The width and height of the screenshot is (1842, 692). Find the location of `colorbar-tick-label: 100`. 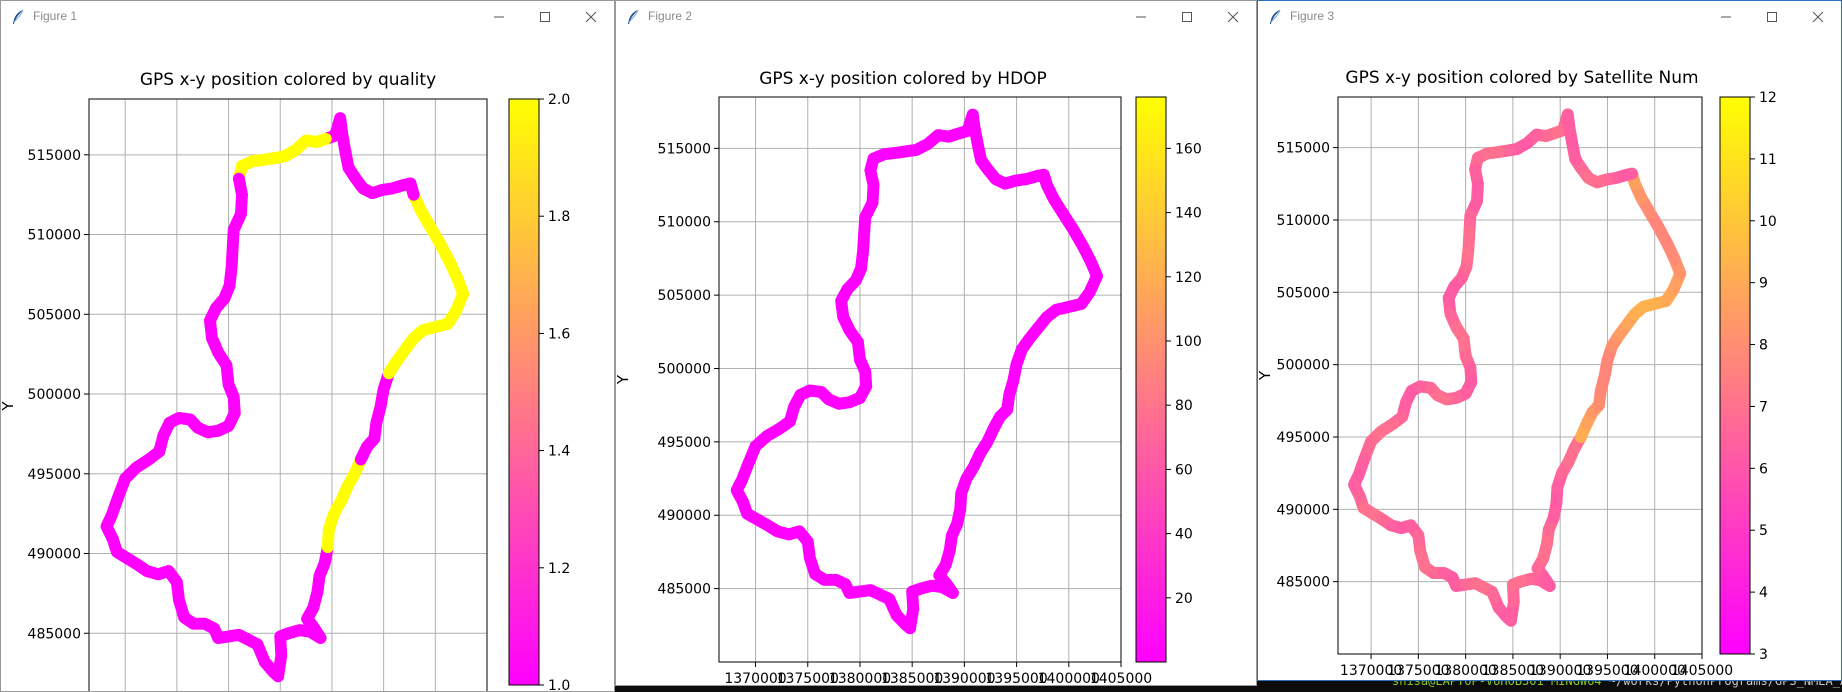

colorbar-tick-label: 100 is located at coordinates (1188, 342).